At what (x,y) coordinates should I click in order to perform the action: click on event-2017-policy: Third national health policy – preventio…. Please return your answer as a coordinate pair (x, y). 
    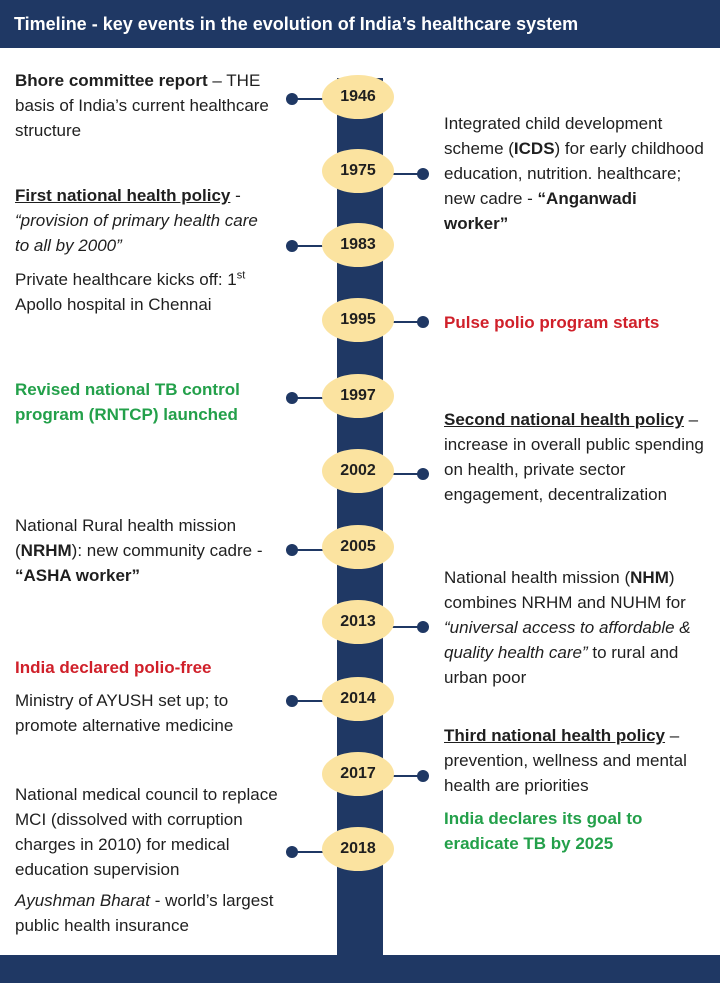
    Looking at the image, I should click on (575, 760).